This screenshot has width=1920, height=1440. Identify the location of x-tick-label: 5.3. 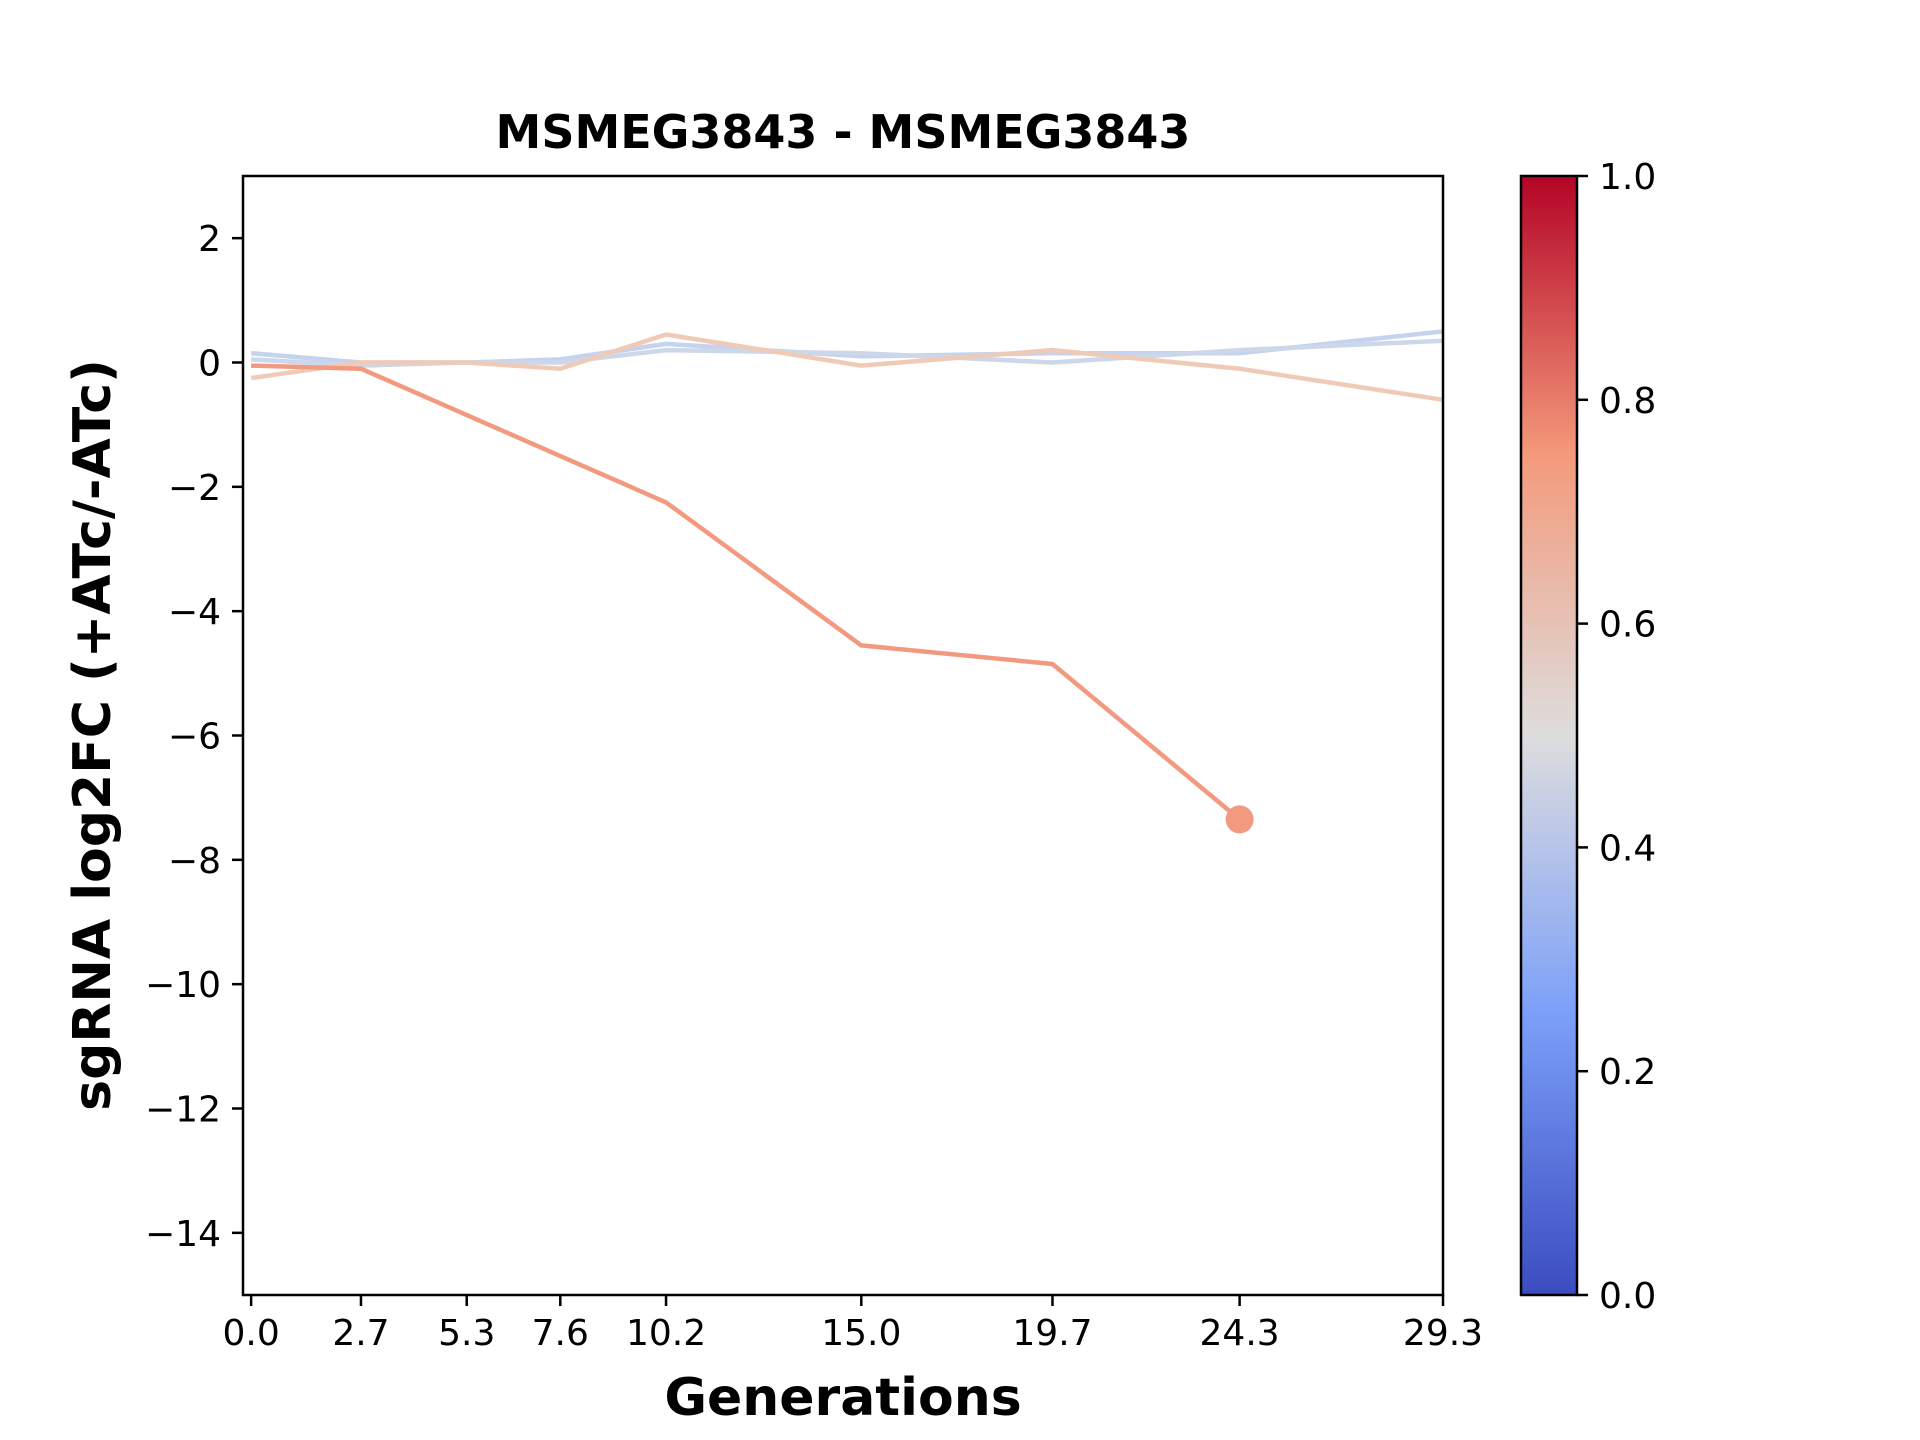
(466, 1333).